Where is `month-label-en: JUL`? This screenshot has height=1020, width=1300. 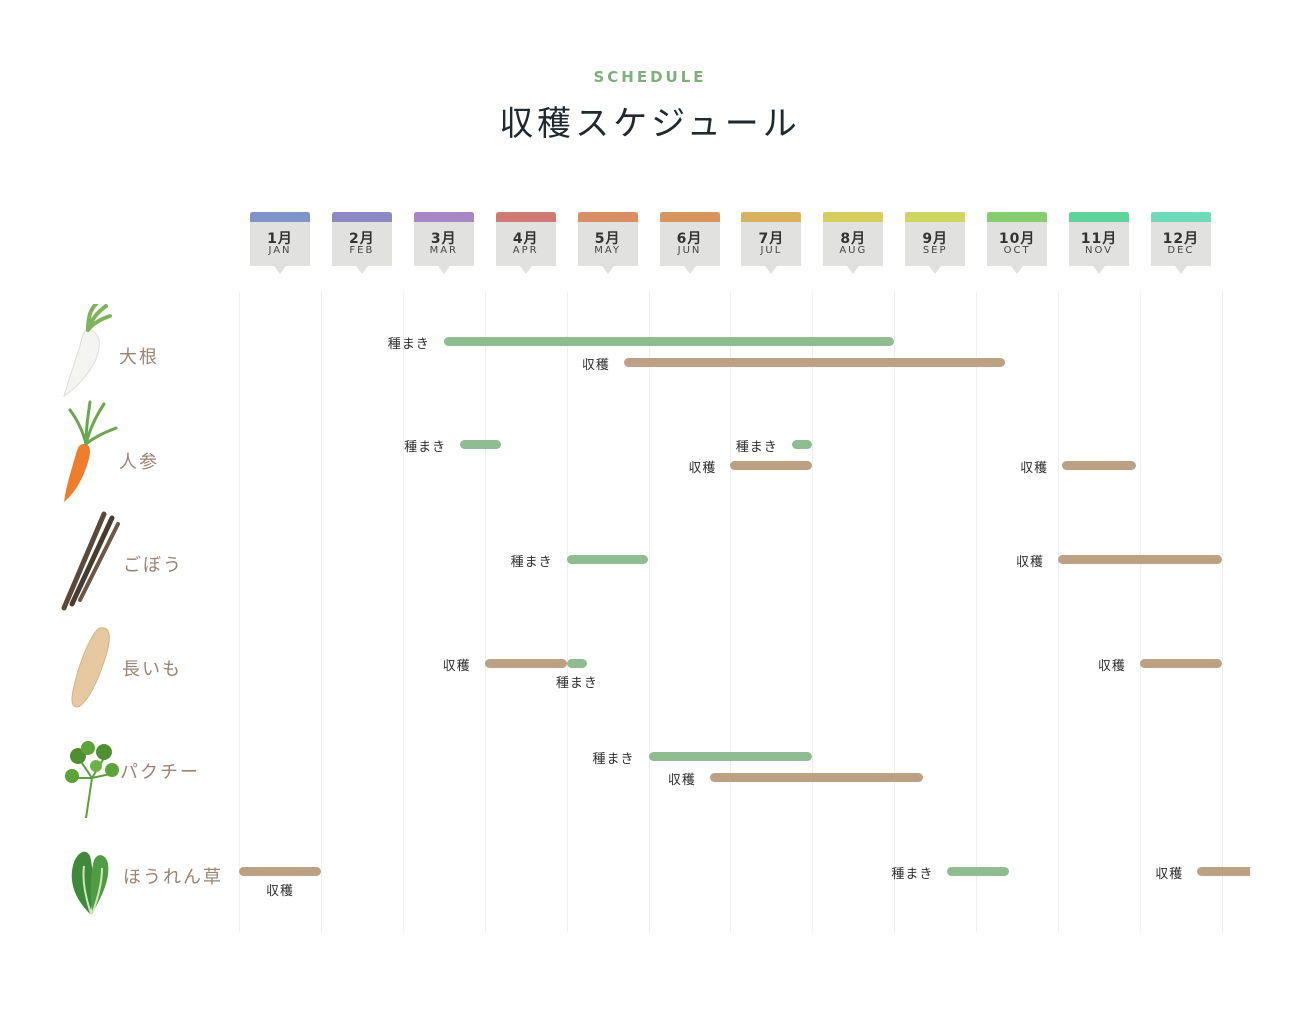 month-label-en: JUL is located at coordinates (771, 250).